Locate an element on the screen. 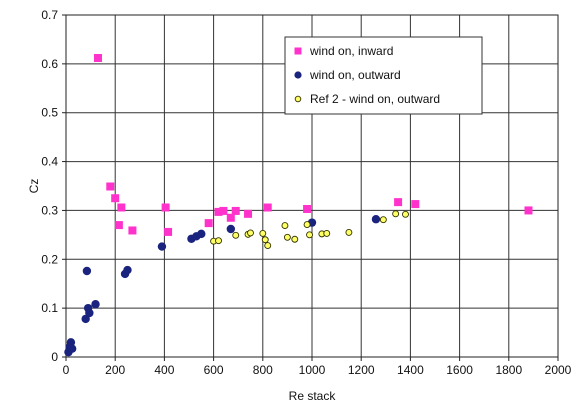 This screenshot has height=411, width=584. x-tick-label: 600 is located at coordinates (214, 370).